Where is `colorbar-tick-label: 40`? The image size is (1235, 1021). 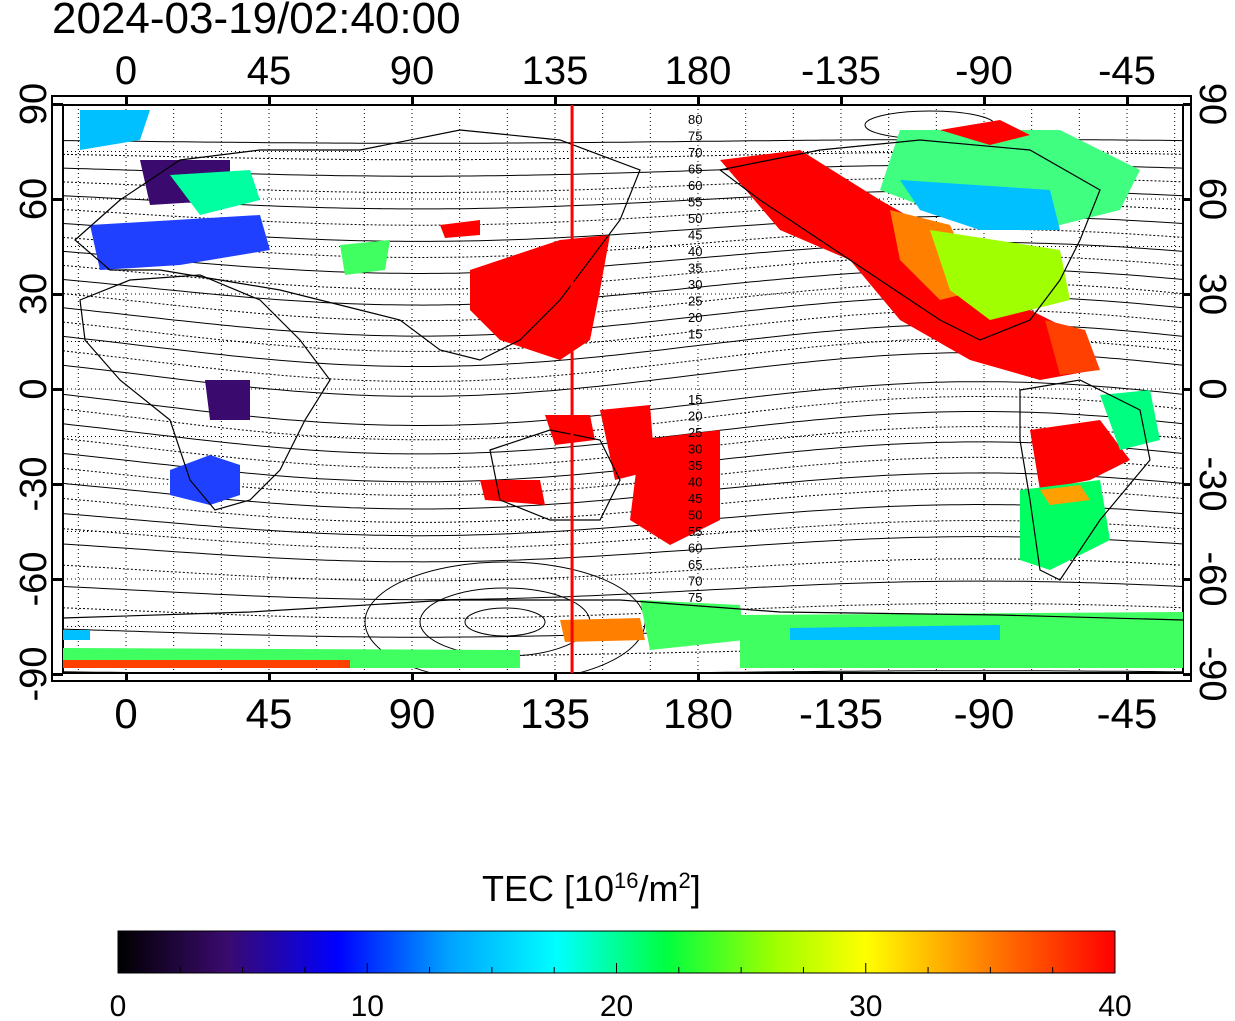 colorbar-tick-label: 40 is located at coordinates (1114, 1005).